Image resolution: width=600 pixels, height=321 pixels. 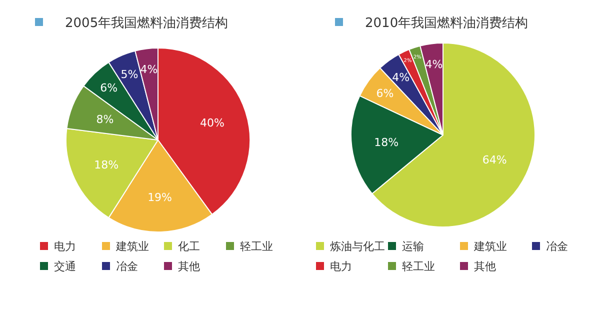 I want to click on legend-label: 化工, so click(x=189, y=246).